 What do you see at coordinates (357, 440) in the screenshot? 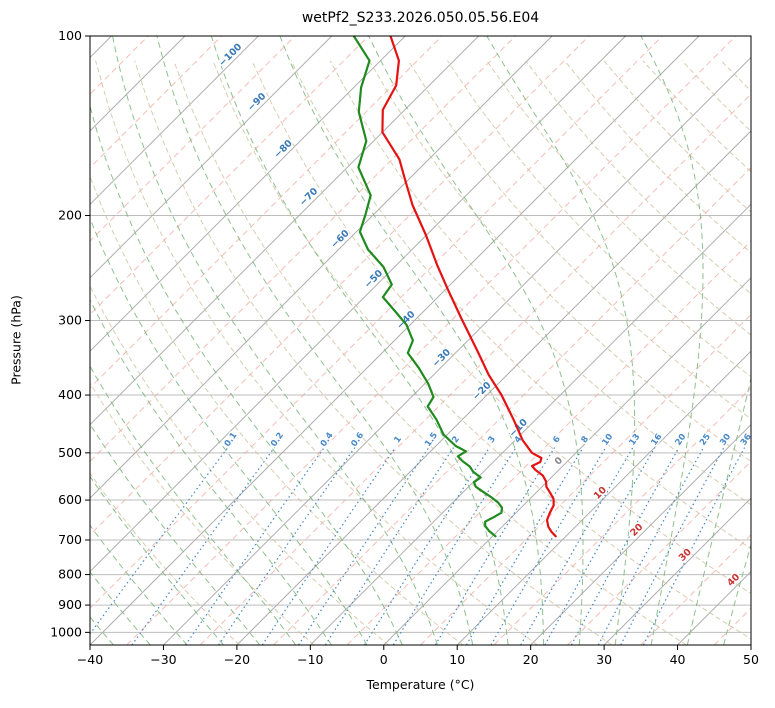
I see `svg-text: 0.6` at bounding box center [357, 440].